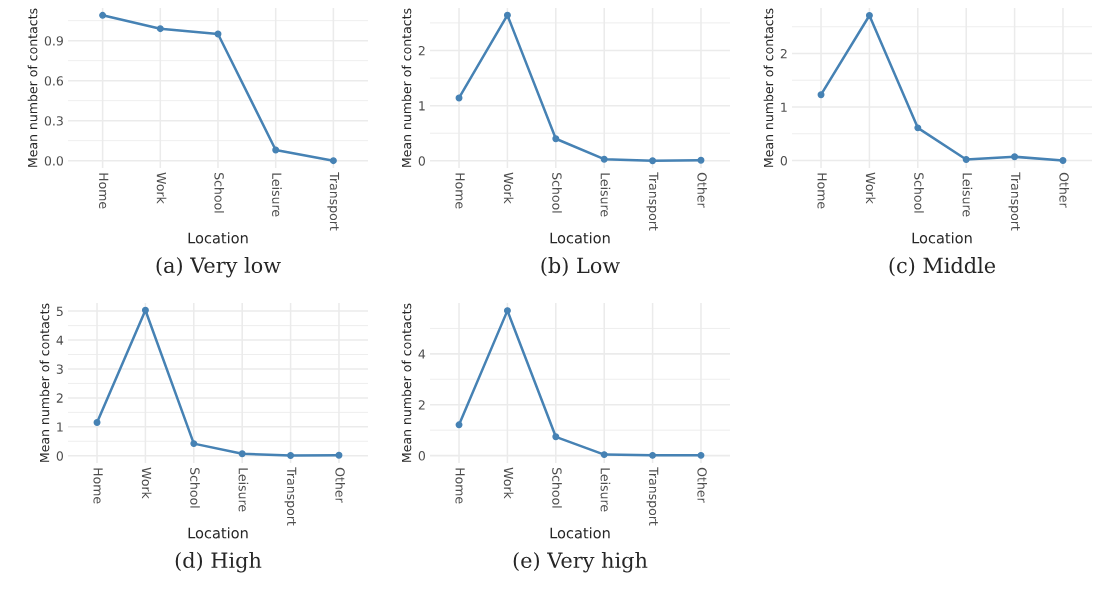  Describe the element at coordinates (218, 562) in the screenshot. I see `text: (d) High` at that location.